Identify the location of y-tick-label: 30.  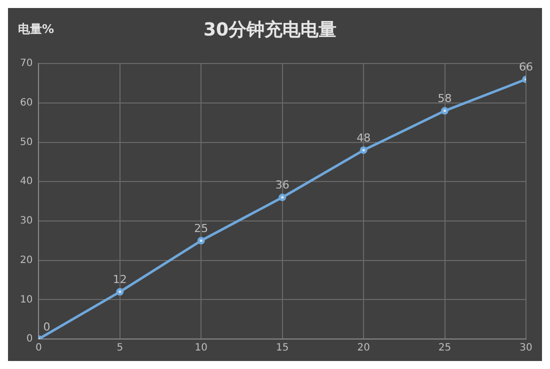
(26, 221).